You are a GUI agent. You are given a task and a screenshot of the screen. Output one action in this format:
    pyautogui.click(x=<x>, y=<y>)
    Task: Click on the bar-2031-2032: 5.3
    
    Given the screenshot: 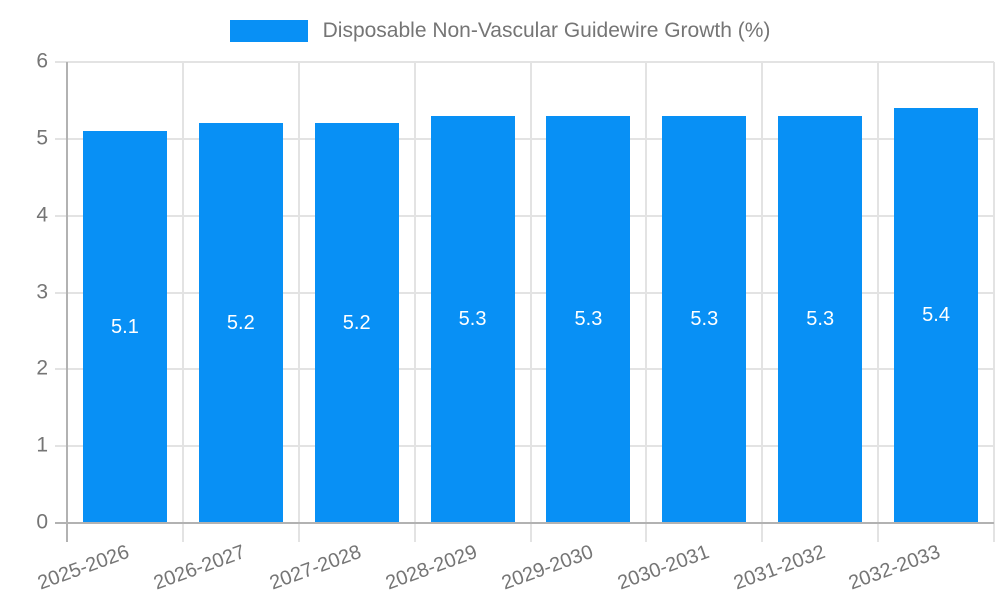 What is the action you would take?
    pyautogui.click(x=820, y=319)
    